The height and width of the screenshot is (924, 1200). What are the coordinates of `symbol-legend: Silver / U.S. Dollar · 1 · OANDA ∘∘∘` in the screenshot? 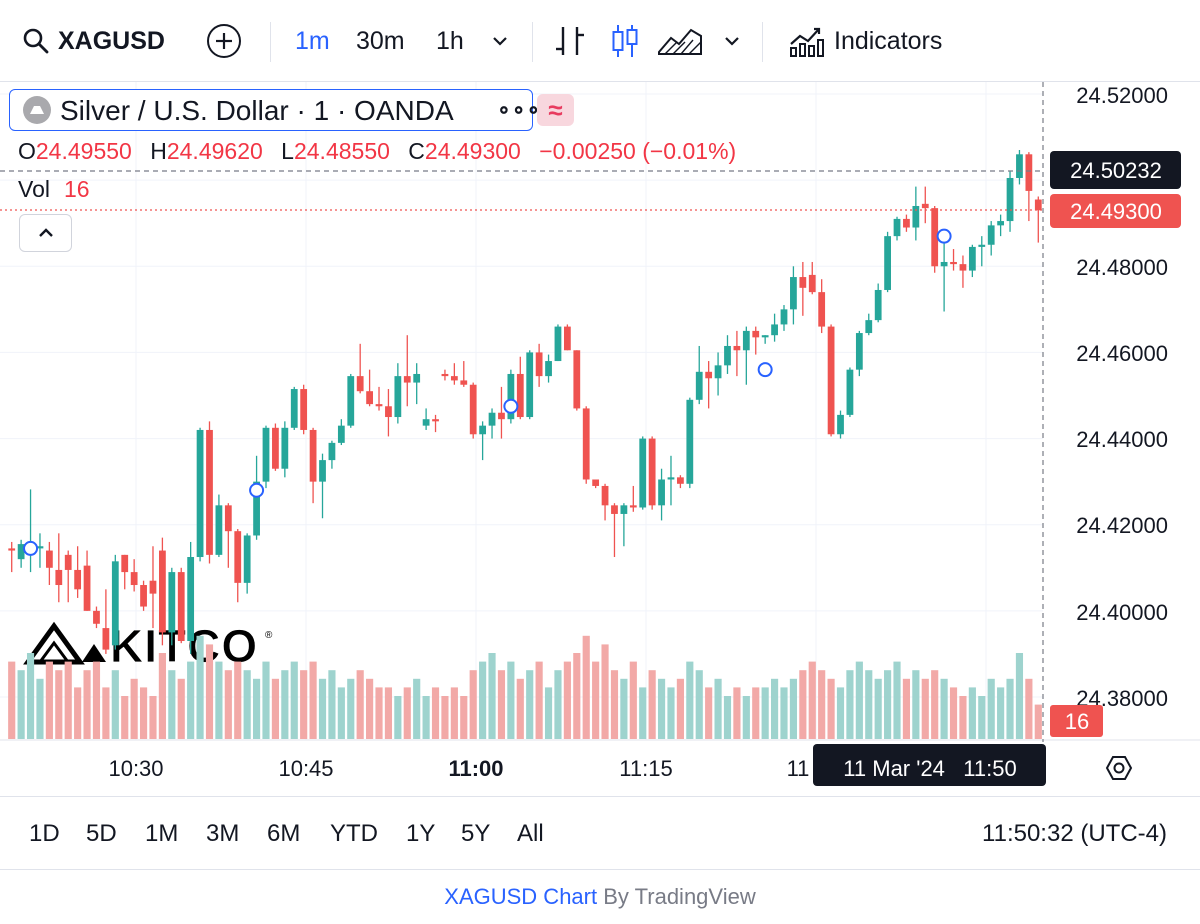 It's located at (274, 110).